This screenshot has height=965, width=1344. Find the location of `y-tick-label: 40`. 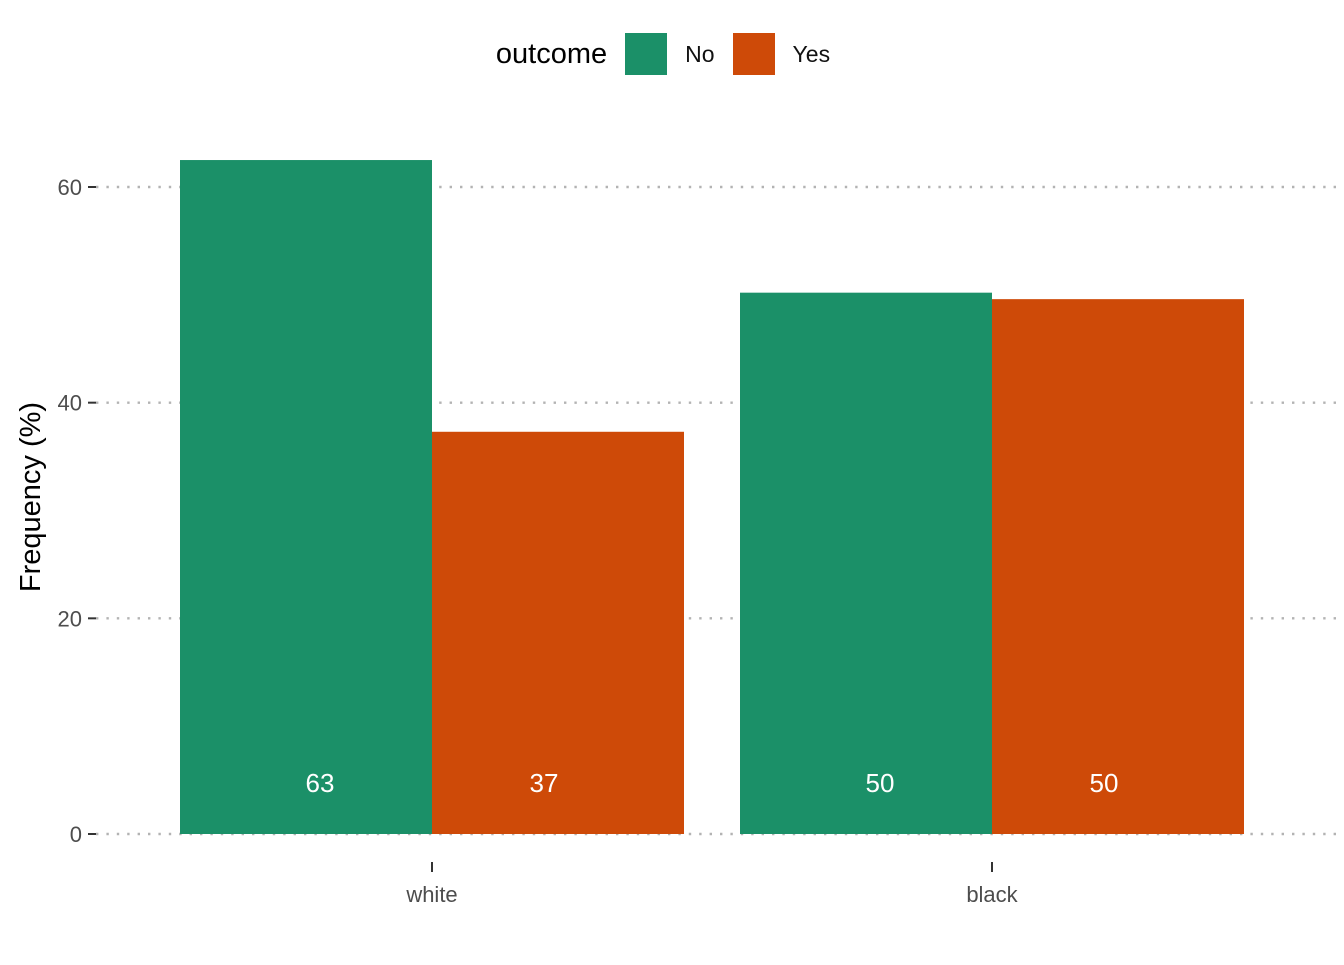

y-tick-label: 40 is located at coordinates (70, 403).